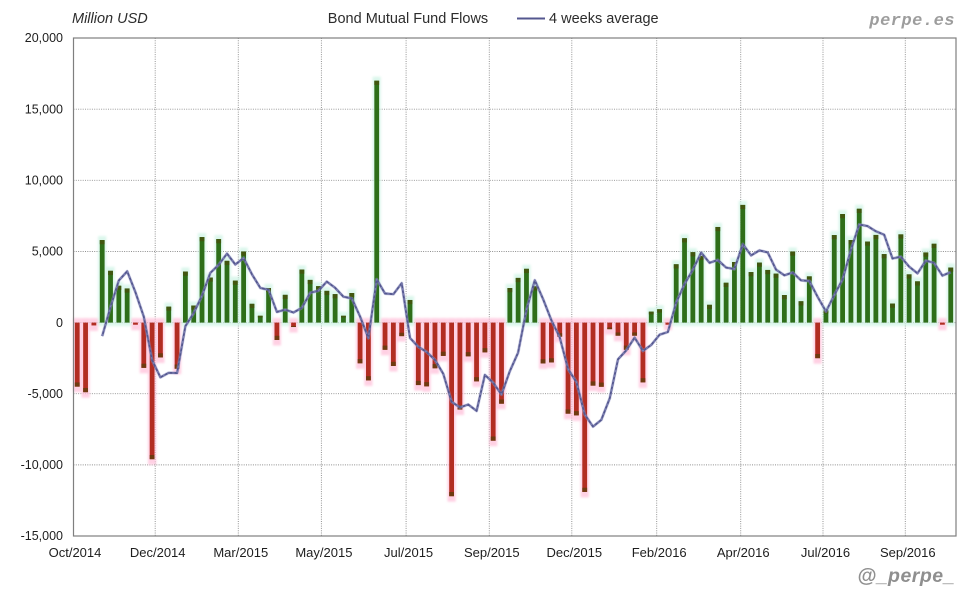 The image size is (980, 600). What do you see at coordinates (45, 394) in the screenshot?
I see `svg-text: -5,000` at bounding box center [45, 394].